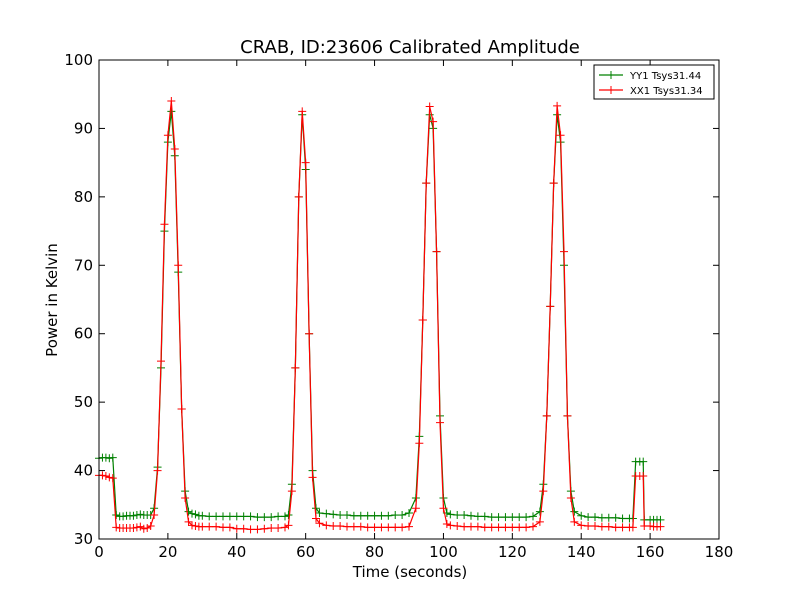 This screenshot has height=600, width=800. I want to click on legend: YY1 Tsys31.44 XX1 Tsys31.34, so click(654, 82).